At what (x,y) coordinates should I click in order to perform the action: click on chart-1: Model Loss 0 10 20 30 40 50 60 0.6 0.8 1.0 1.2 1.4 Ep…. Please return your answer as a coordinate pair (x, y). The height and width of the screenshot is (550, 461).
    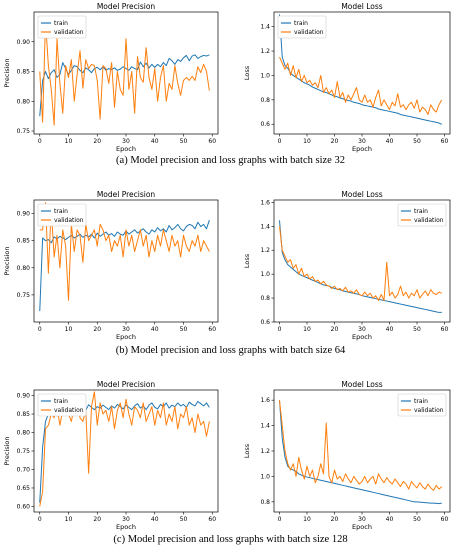
    Looking at the image, I should click on (347, 77).